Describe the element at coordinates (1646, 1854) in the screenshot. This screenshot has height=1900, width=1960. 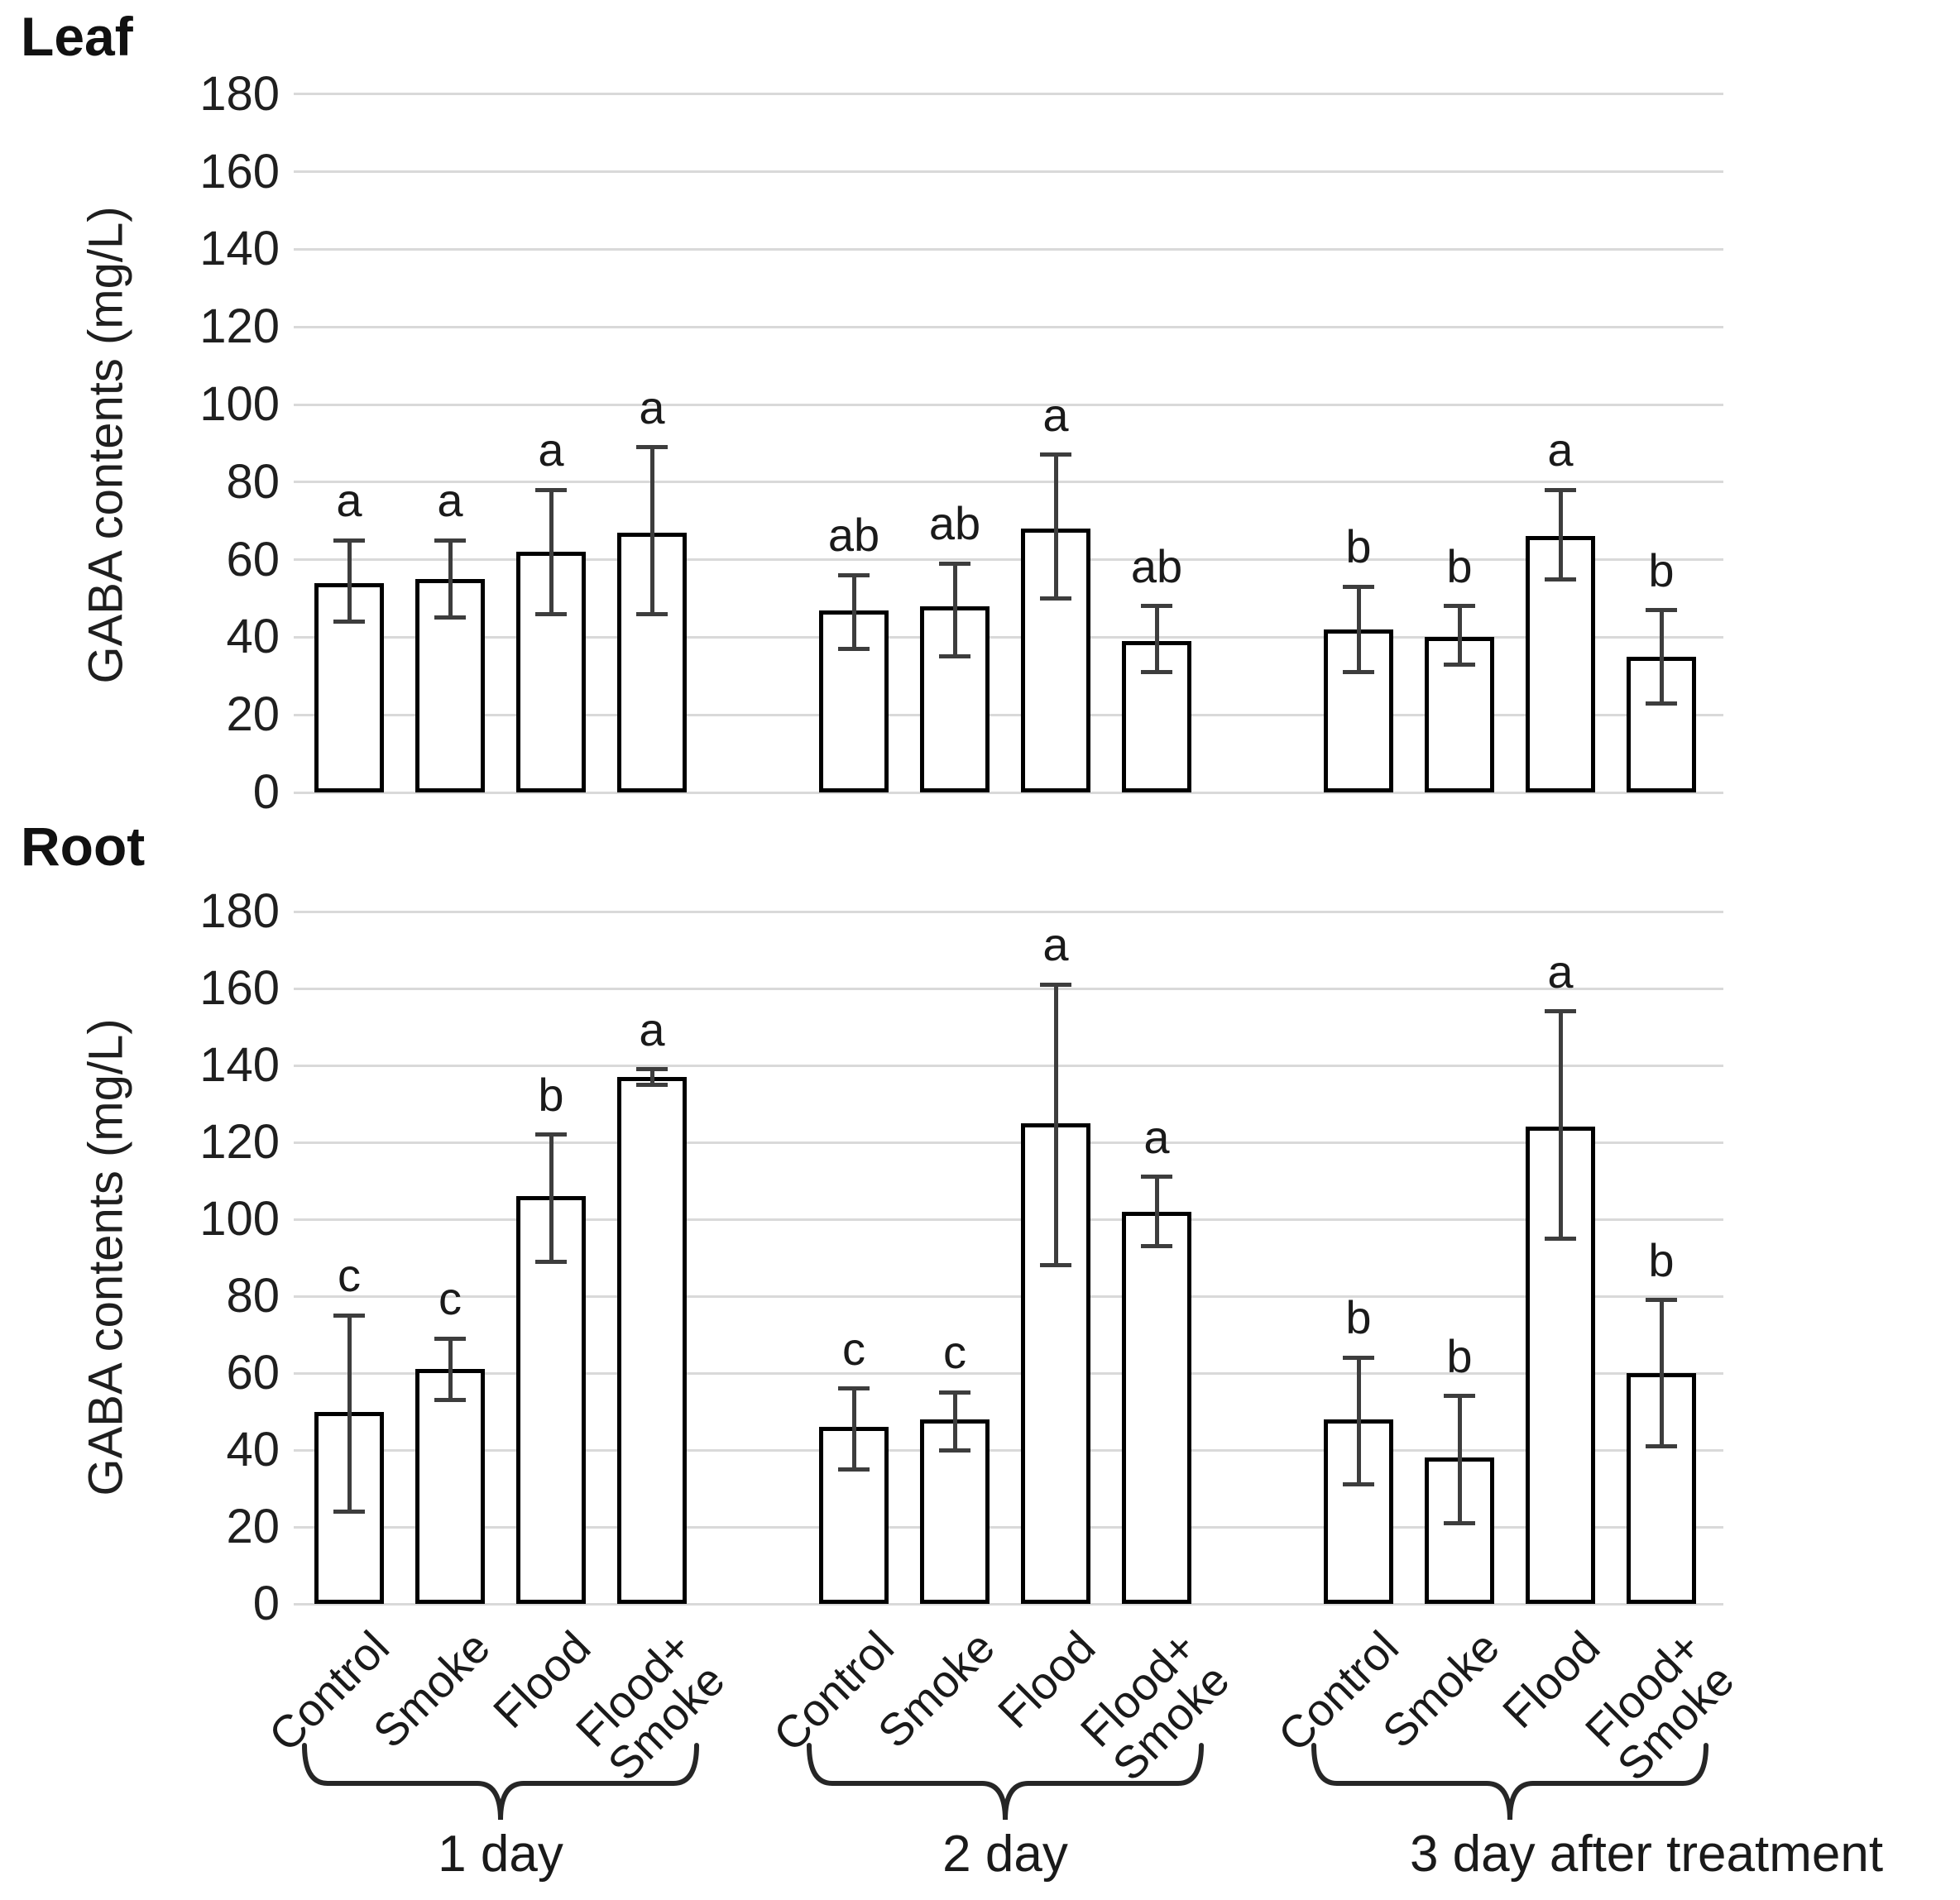
I see `group-label: 3 day after treatment` at that location.